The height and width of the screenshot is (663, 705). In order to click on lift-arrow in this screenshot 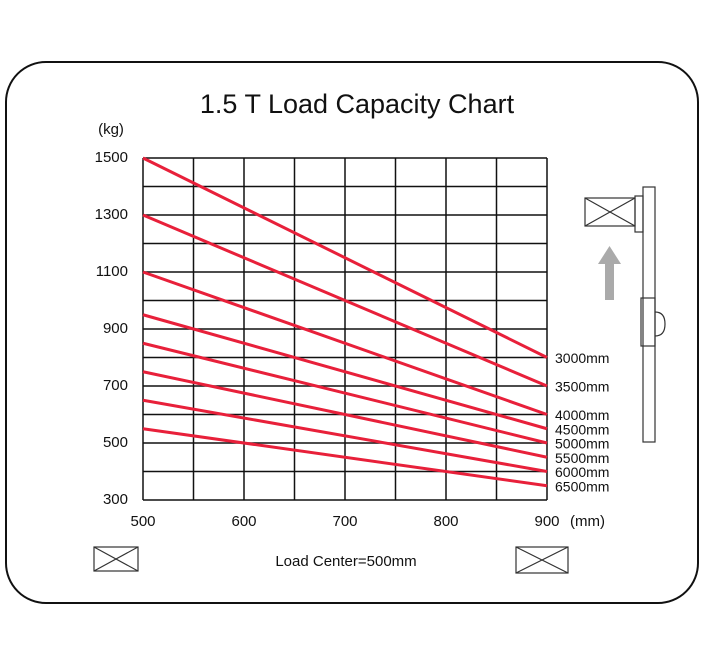, I will do `click(609, 273)`.